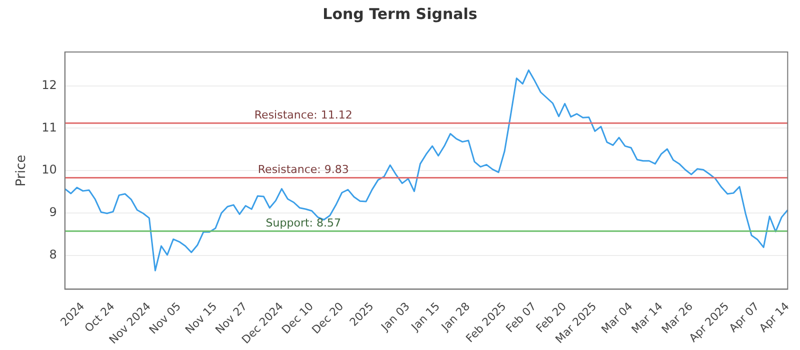 Image resolution: width=800 pixels, height=350 pixels. What do you see at coordinates (303, 169) in the screenshot?
I see `ref-line-label: Resistance: 9.83` at bounding box center [303, 169].